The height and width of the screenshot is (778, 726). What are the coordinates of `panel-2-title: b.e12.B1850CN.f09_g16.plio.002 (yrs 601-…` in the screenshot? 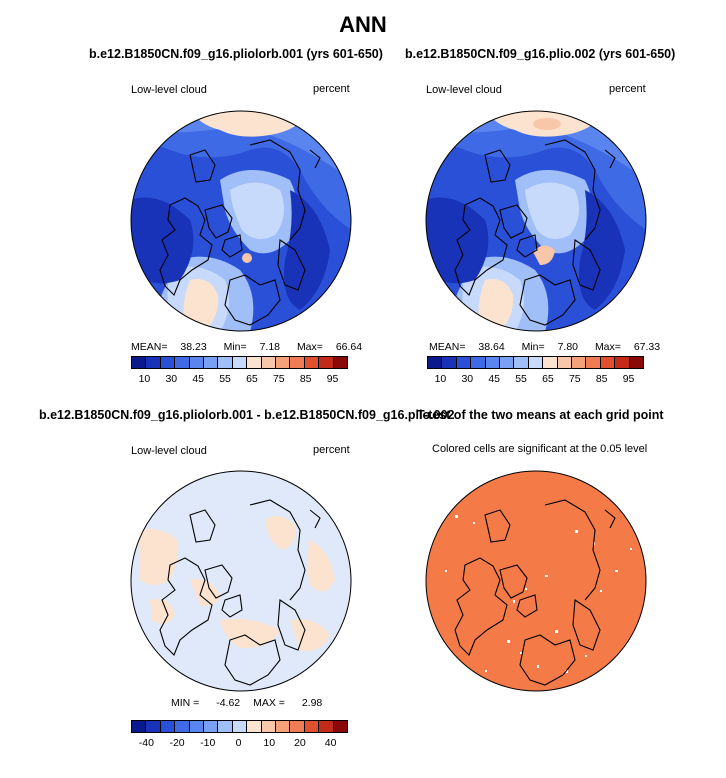 It's located at (540, 54).